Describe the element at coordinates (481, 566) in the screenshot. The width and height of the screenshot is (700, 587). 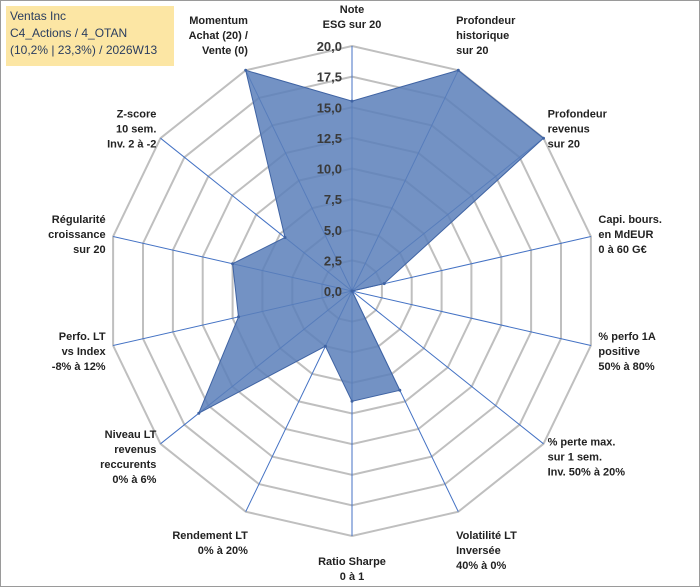
I see `axis-label-line: 40% à 0%` at that location.